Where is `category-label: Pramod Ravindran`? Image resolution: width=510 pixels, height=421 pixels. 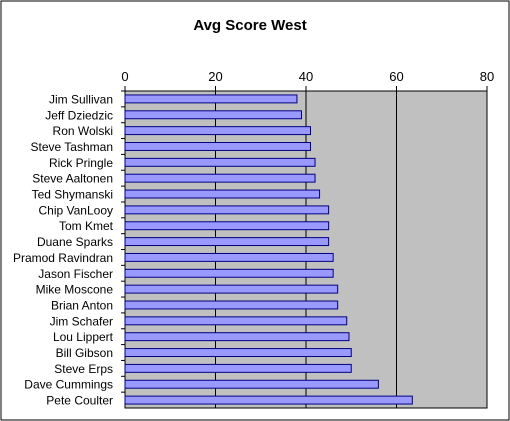
category-label: Pramod Ravindran is located at coordinates (63, 258).